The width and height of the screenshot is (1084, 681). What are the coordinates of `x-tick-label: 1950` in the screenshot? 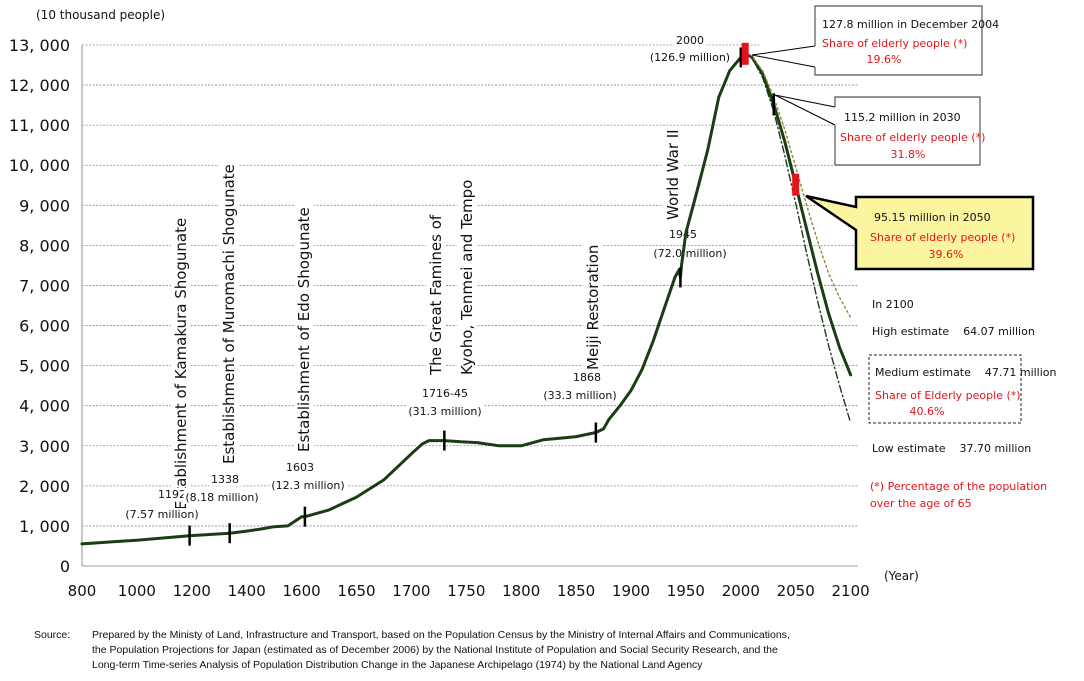 It's located at (686, 591).